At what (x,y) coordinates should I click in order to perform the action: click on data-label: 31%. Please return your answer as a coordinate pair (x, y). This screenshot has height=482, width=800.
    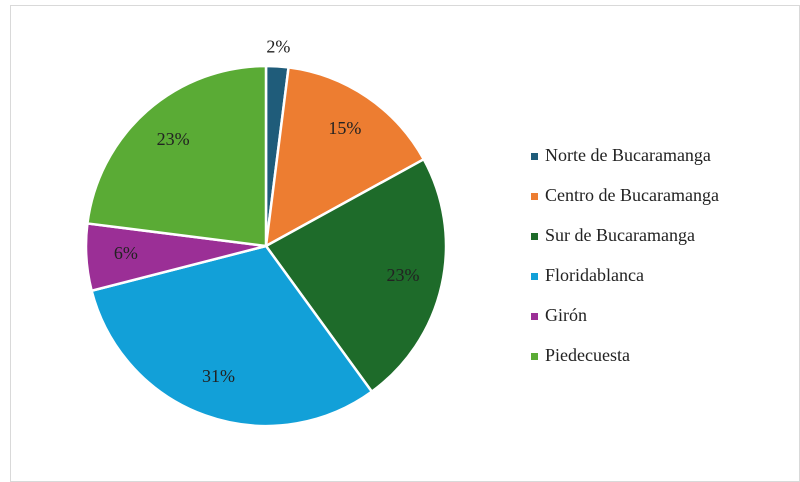
    Looking at the image, I should click on (218, 376).